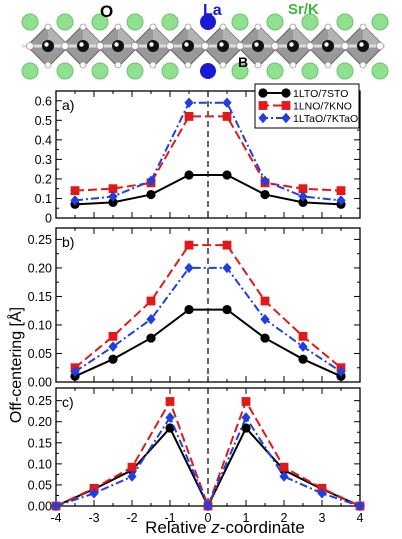 This screenshot has width=402, height=539. I want to click on crystal-structure-illustration, so click(205, 46).